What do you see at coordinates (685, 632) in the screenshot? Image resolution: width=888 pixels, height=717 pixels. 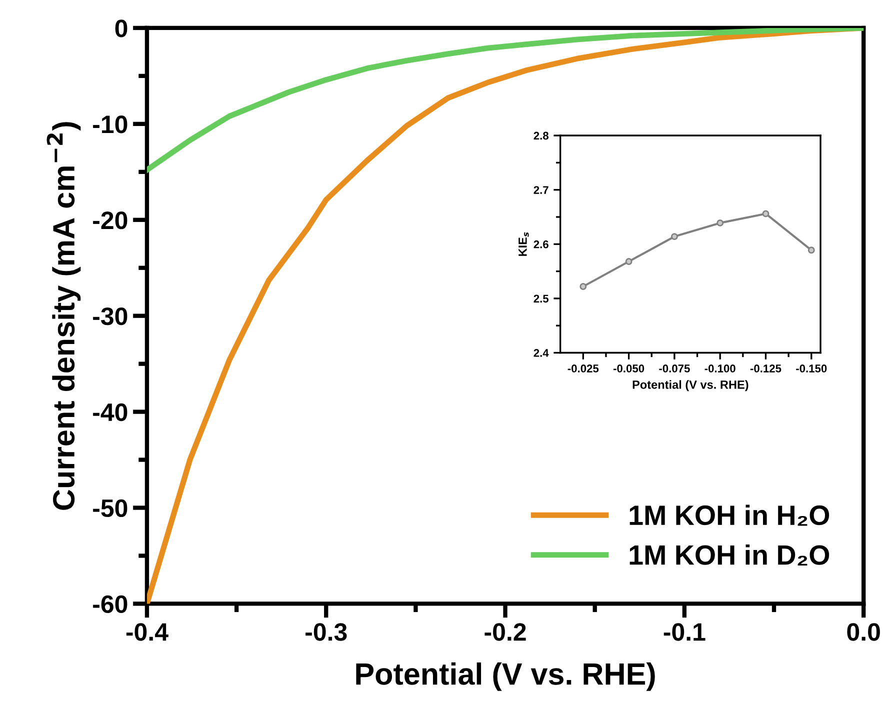 I see `x-tick-label: -0.1` at bounding box center [685, 632].